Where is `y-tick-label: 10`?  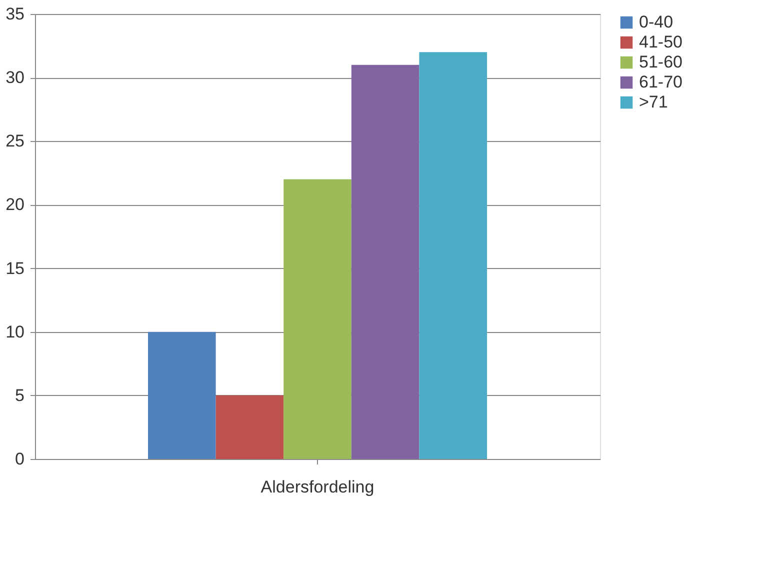
y-tick-label: 10 is located at coordinates (15, 332).